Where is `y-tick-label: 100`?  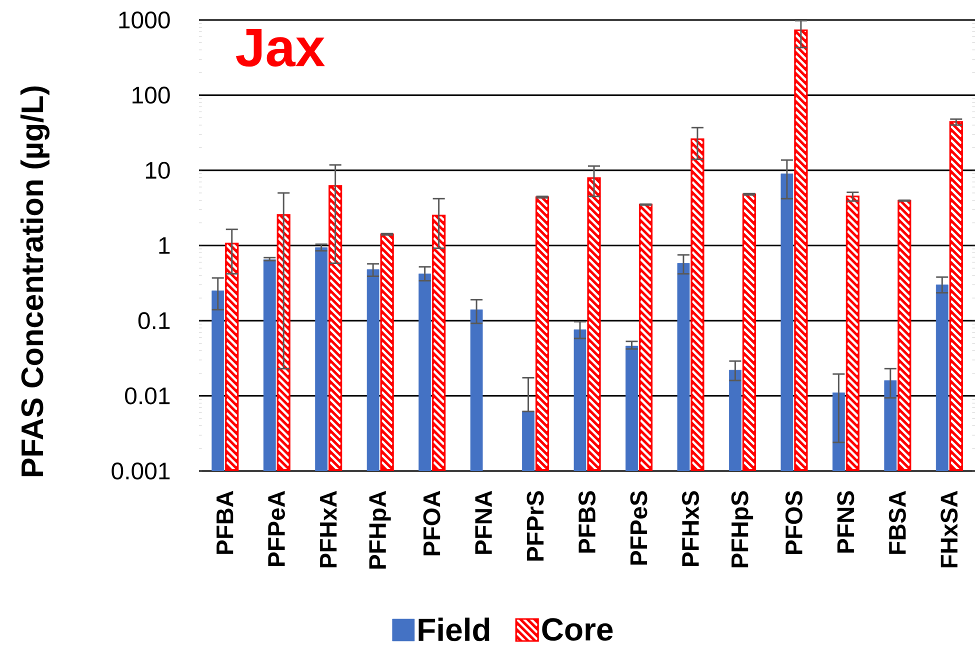
y-tick-label: 100 is located at coordinates (151, 95).